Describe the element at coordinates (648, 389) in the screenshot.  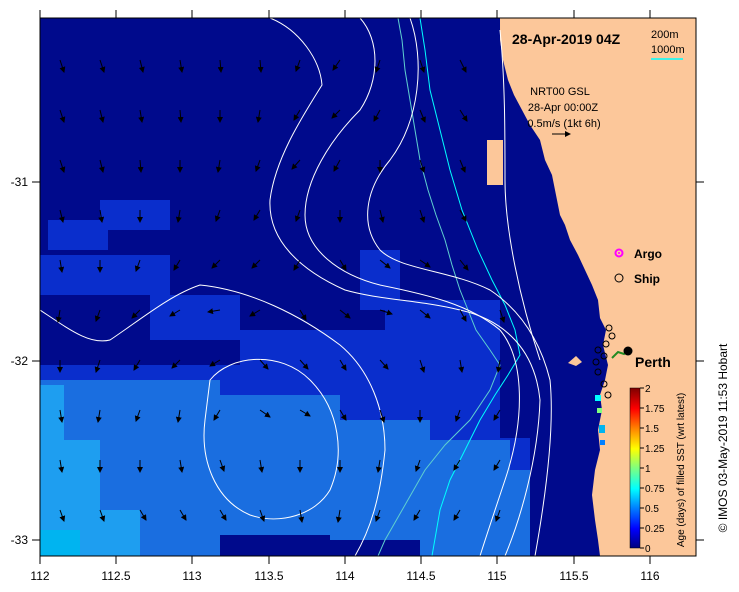
I see `colorbar-tick: 2` at that location.